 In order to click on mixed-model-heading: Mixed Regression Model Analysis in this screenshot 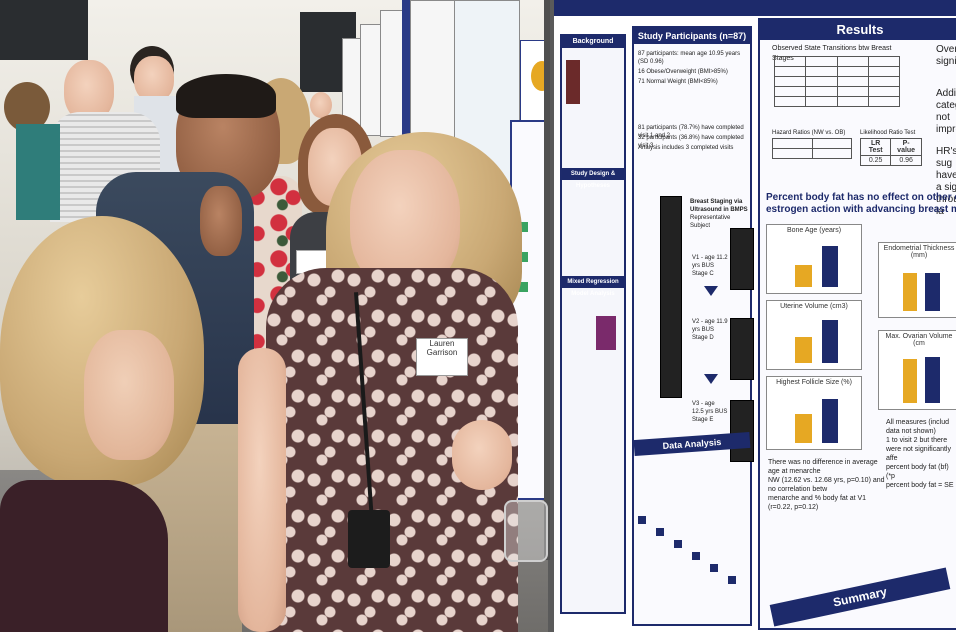, I will do `click(593, 286)`.